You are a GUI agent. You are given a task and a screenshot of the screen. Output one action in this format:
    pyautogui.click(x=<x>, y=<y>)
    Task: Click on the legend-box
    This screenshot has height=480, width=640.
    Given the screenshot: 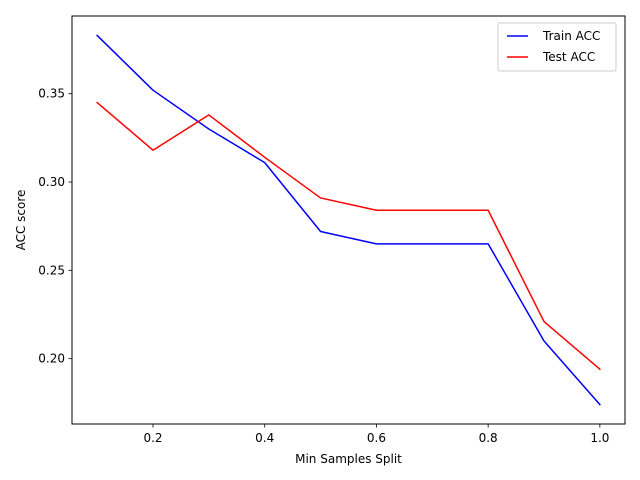 What is the action you would take?
    pyautogui.click(x=557, y=47)
    